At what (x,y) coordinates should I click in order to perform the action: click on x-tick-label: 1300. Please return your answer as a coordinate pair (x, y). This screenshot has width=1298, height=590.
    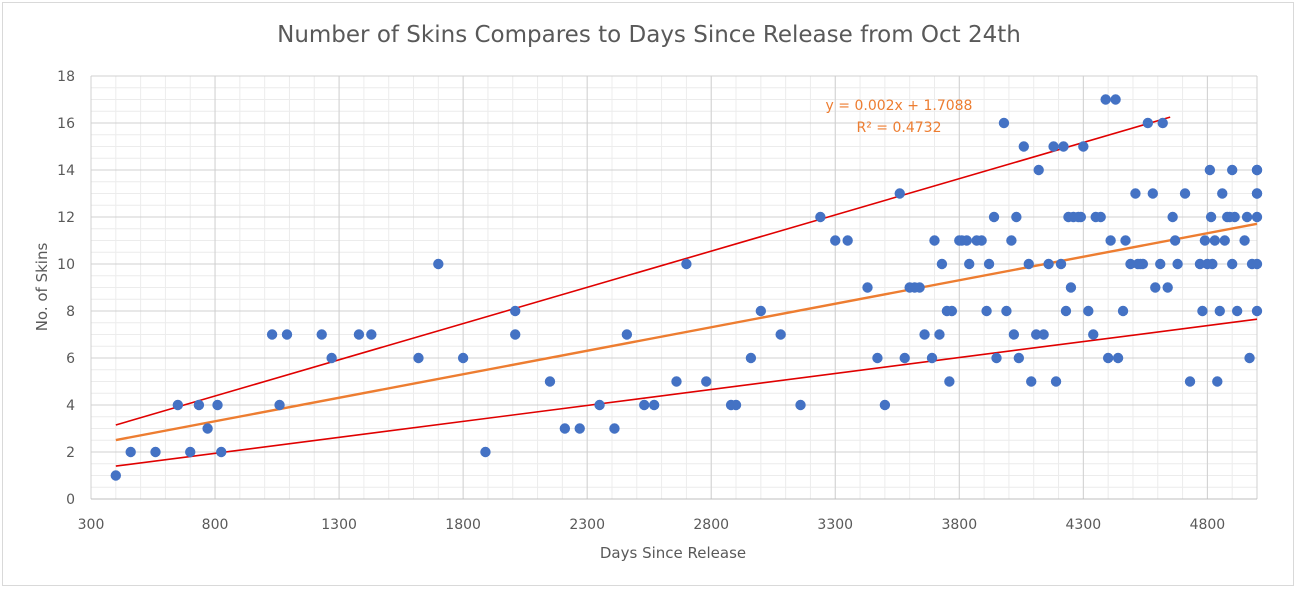
    Looking at the image, I should click on (339, 525).